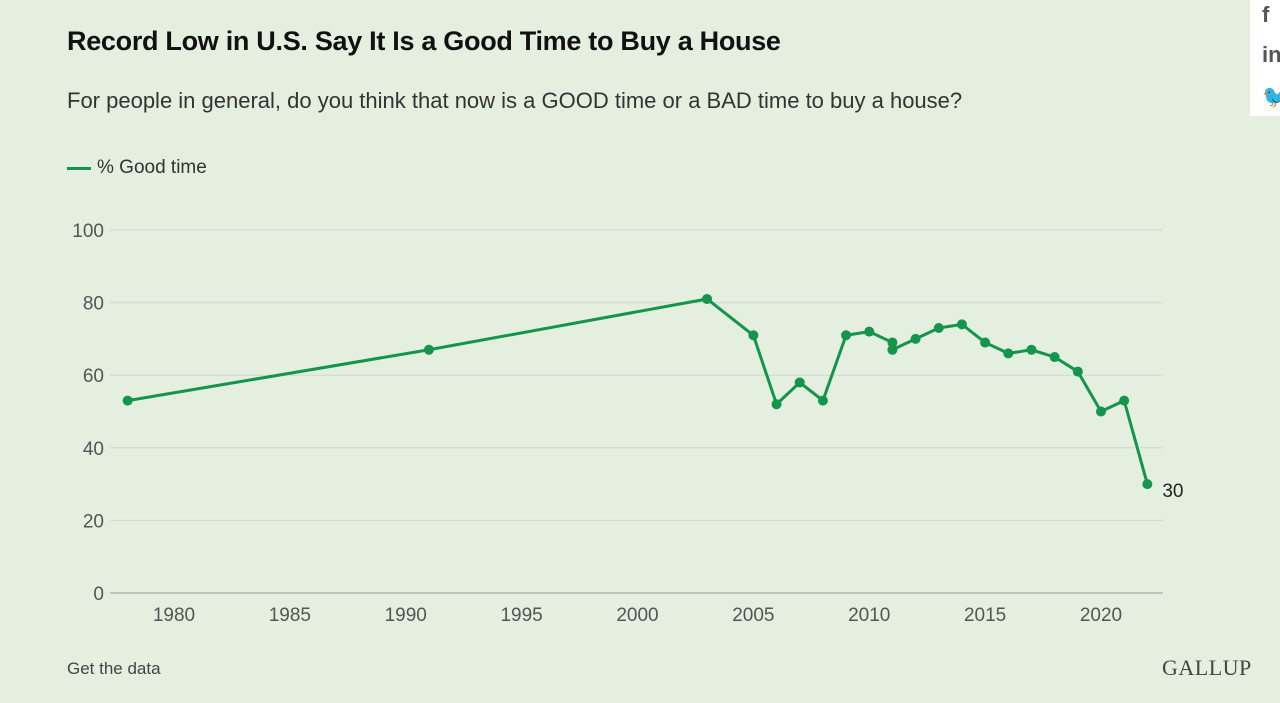 The height and width of the screenshot is (703, 1280). What do you see at coordinates (98, 594) in the screenshot?
I see `y-tick-label: 0` at bounding box center [98, 594].